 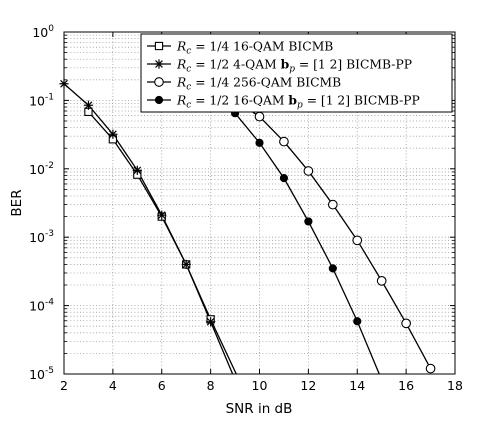 I want to click on legend-label-3: Rc = 1/4 256-QAM BICMB, so click(x=258, y=84).